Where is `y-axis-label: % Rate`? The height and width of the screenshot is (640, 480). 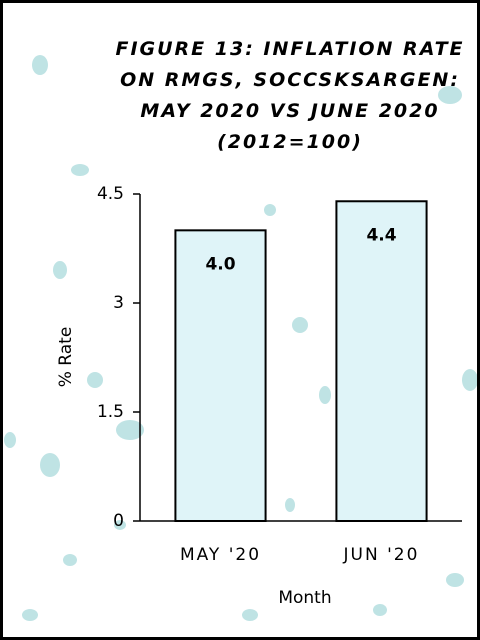 y-axis-label: % Rate is located at coordinates (66, 357).